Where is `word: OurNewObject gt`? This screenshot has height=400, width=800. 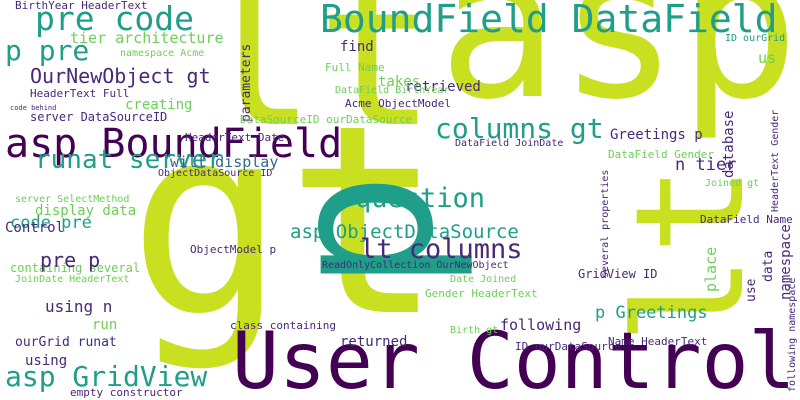
word: OurNewObject gt is located at coordinates (120, 76).